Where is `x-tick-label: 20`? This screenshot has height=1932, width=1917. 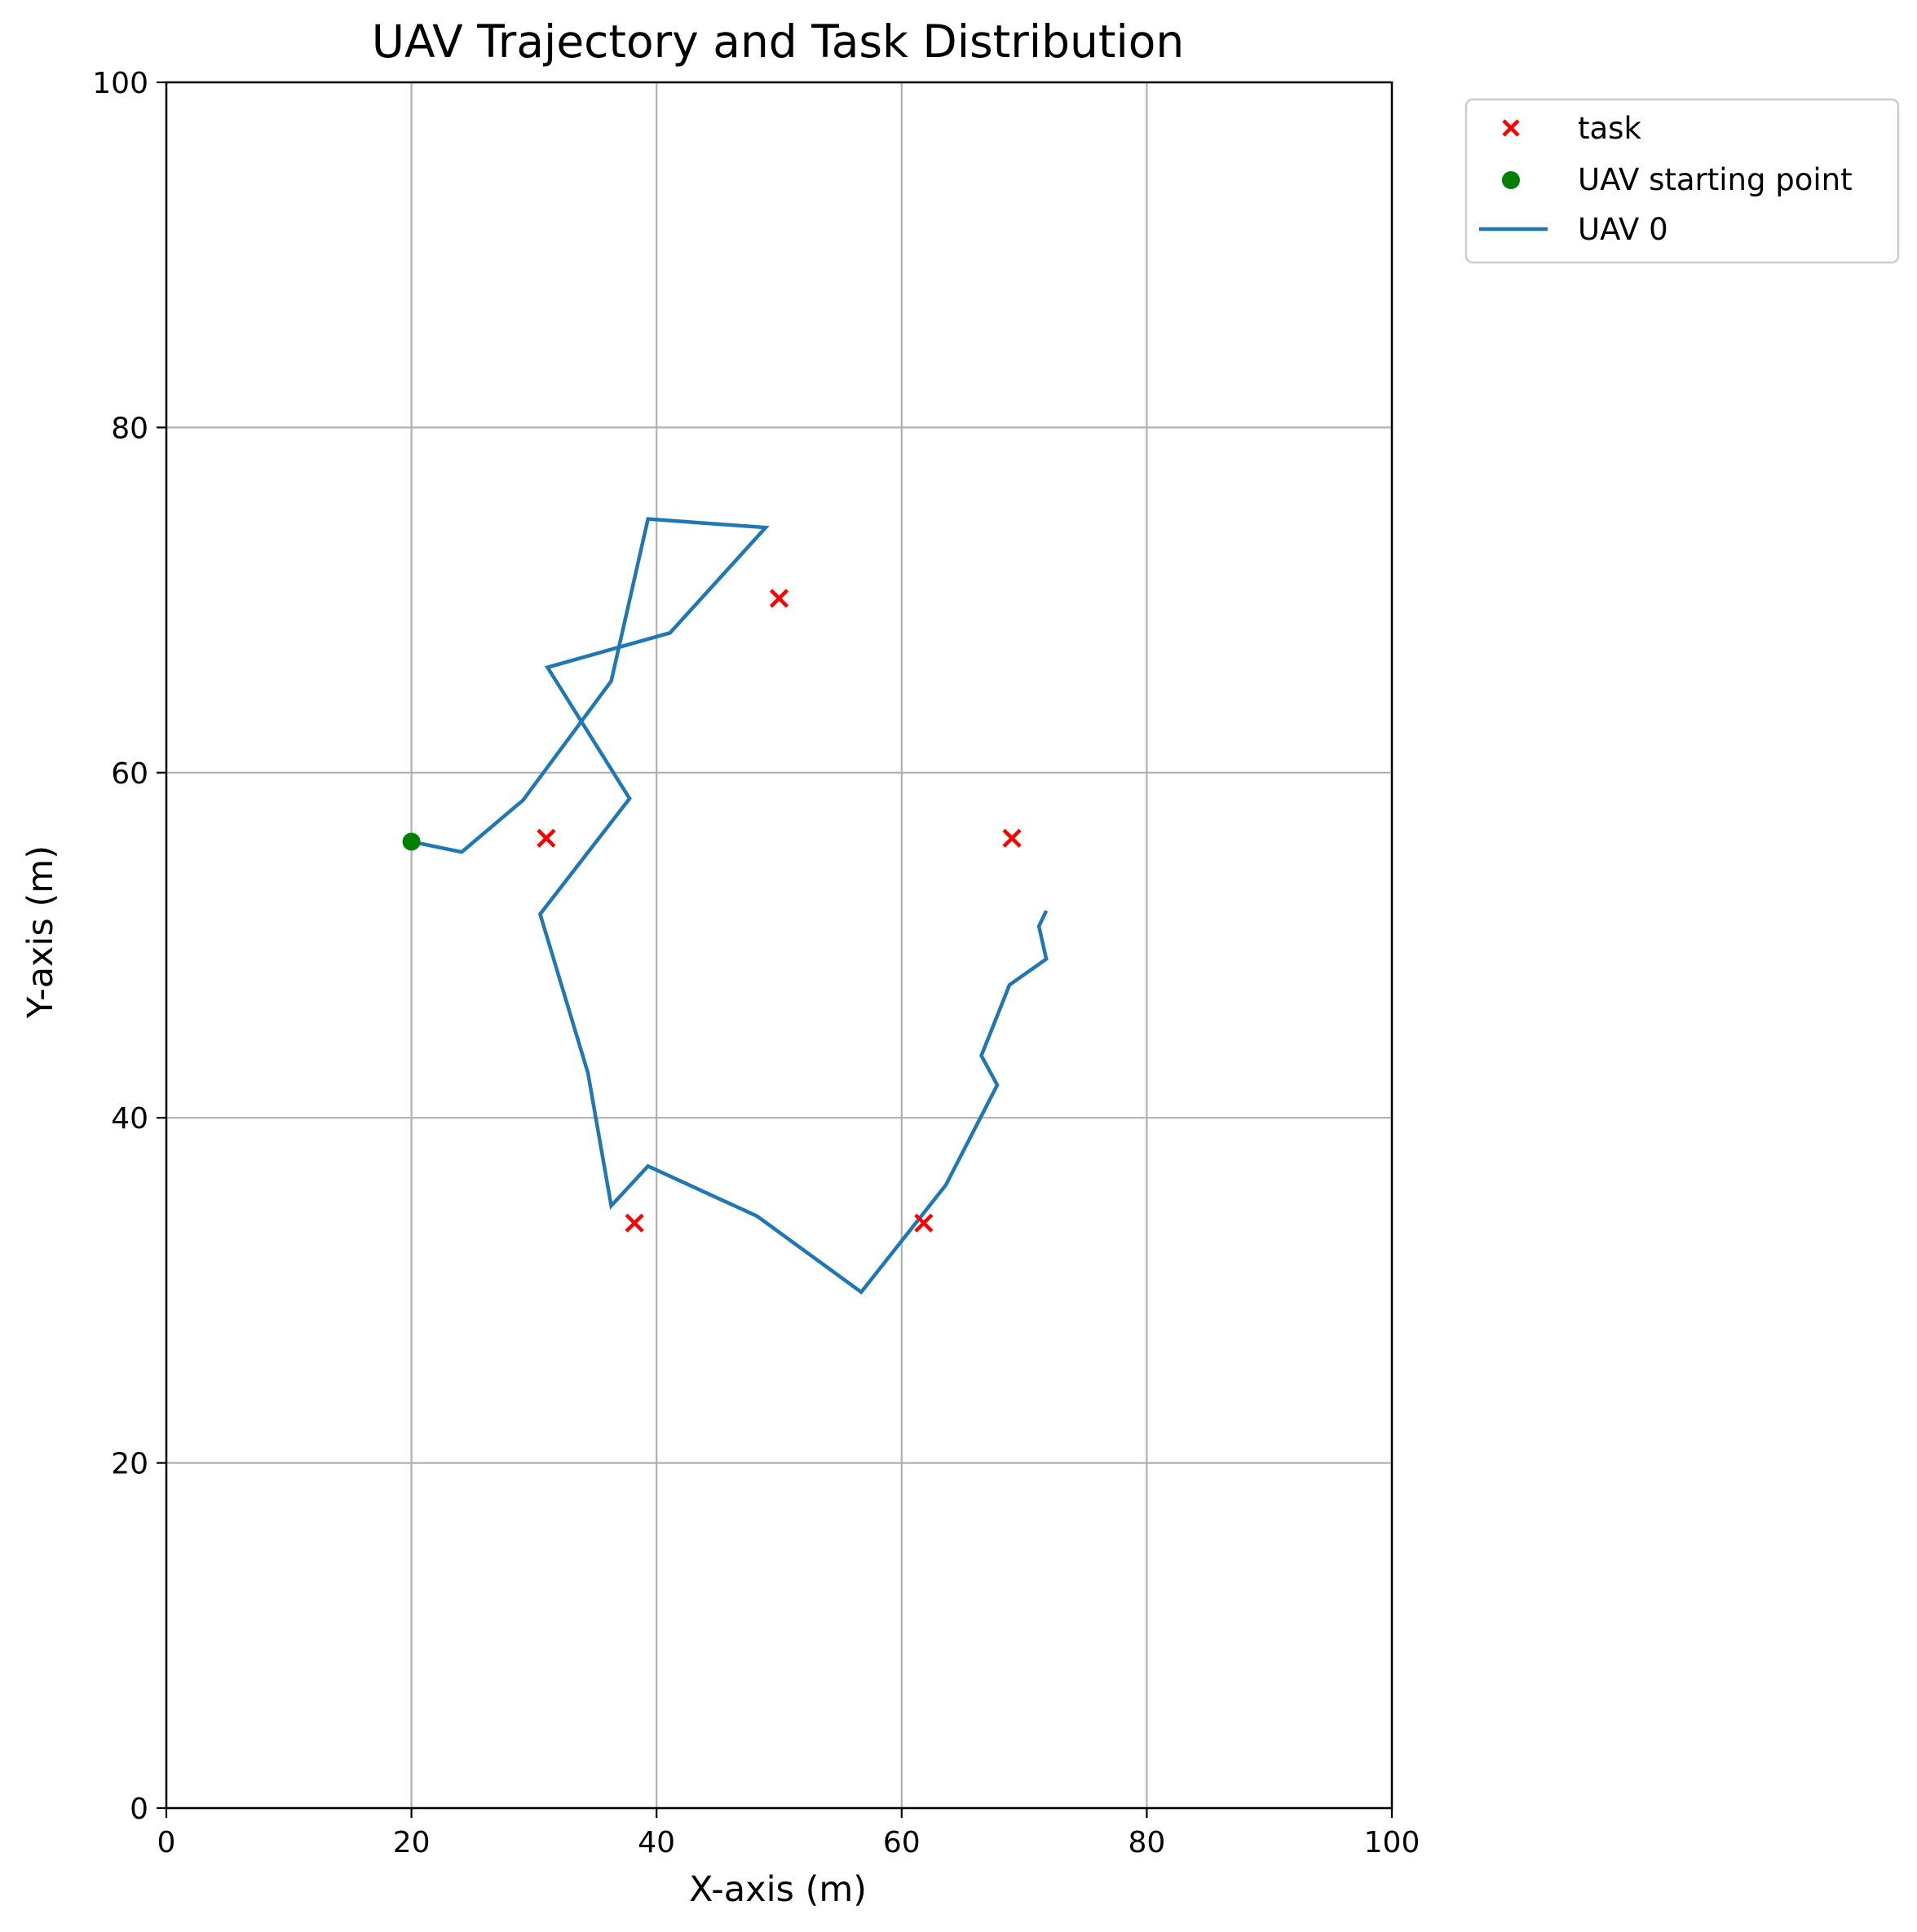 x-tick-label: 20 is located at coordinates (412, 1842).